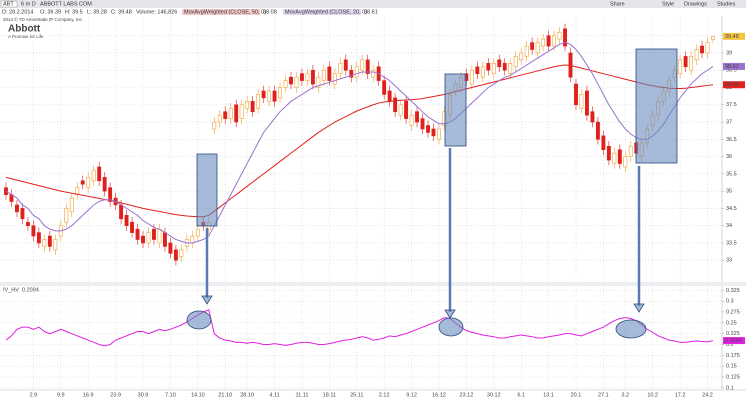 This screenshot has height=400, width=746. I want to click on x-tick-label: 2.12, so click(384, 395).